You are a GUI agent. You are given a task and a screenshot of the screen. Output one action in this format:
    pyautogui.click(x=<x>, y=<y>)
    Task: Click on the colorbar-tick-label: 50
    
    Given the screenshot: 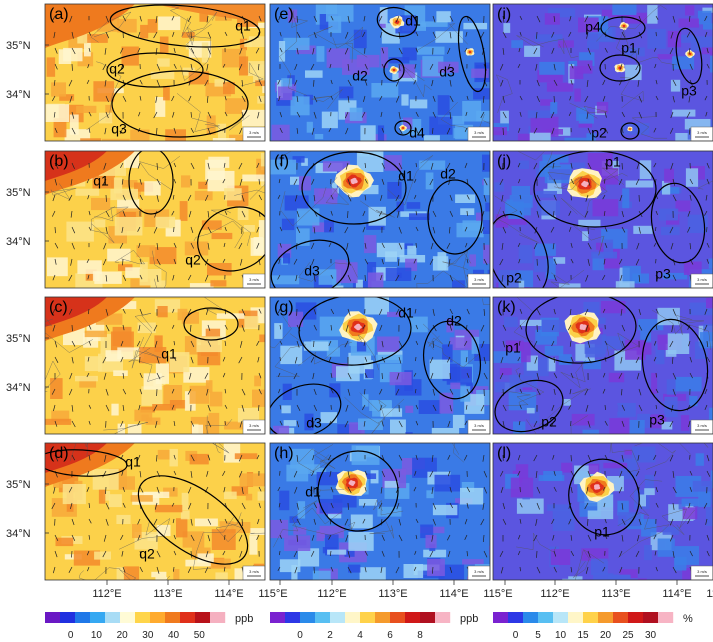 What is the action you would take?
    pyautogui.click(x=200, y=635)
    